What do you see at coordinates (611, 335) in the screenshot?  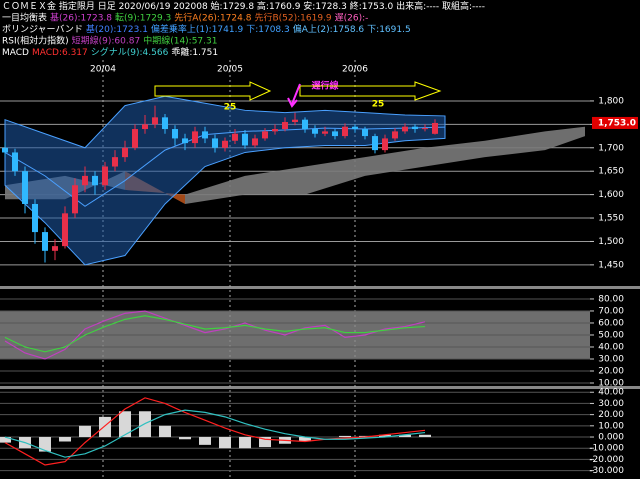 I see `y-tick-label: 50.00` at bounding box center [611, 335].